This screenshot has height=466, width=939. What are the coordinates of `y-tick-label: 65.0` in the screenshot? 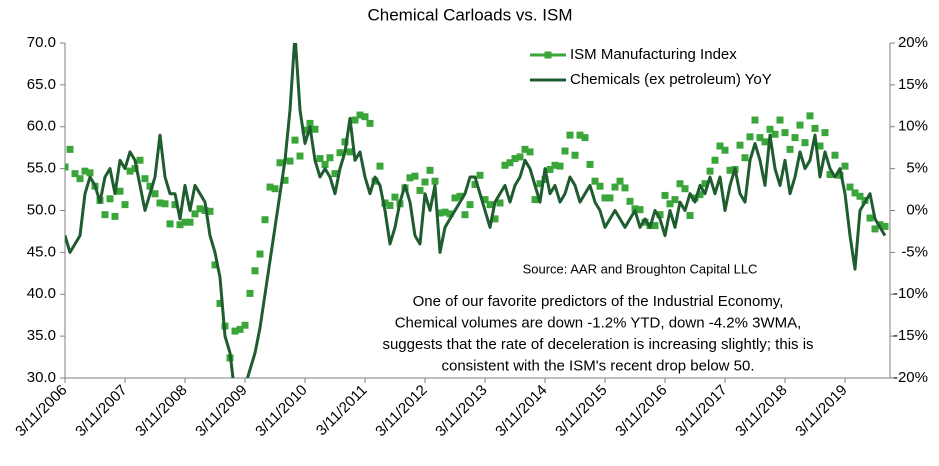 It's located at (41, 84).